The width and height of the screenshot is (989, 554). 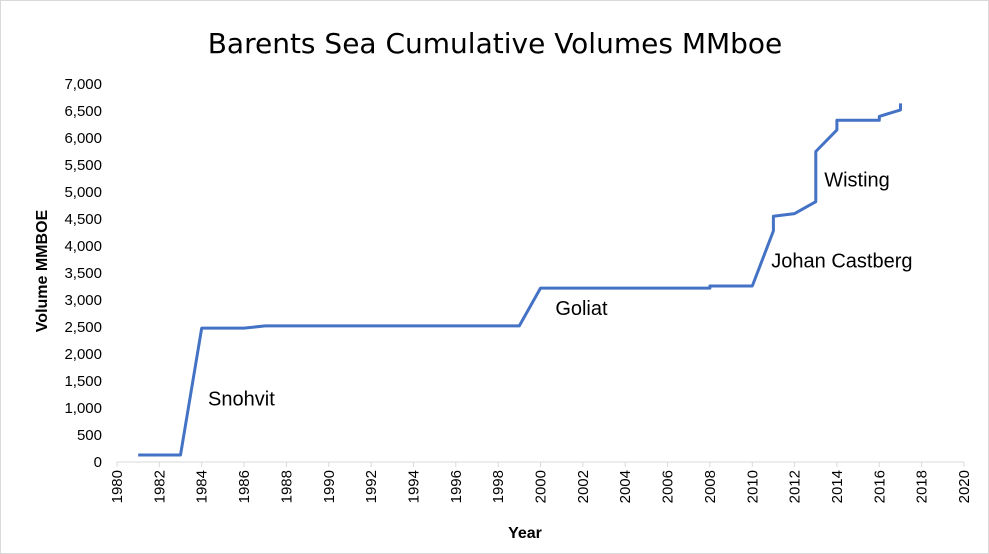 I want to click on x-tick-label: 2002, so click(x=583, y=486).